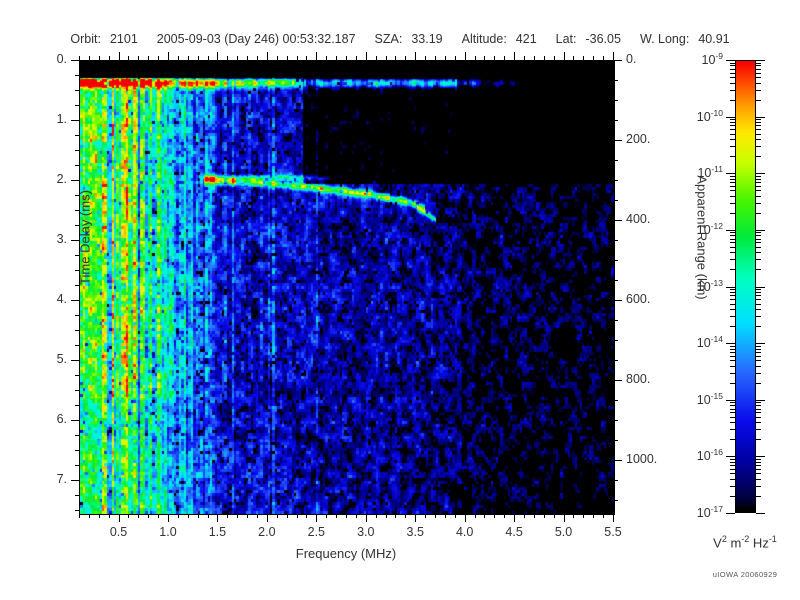 The width and height of the screenshot is (800, 600). What do you see at coordinates (638, 379) in the screenshot?
I see `y-right-tick-label: 800.` at bounding box center [638, 379].